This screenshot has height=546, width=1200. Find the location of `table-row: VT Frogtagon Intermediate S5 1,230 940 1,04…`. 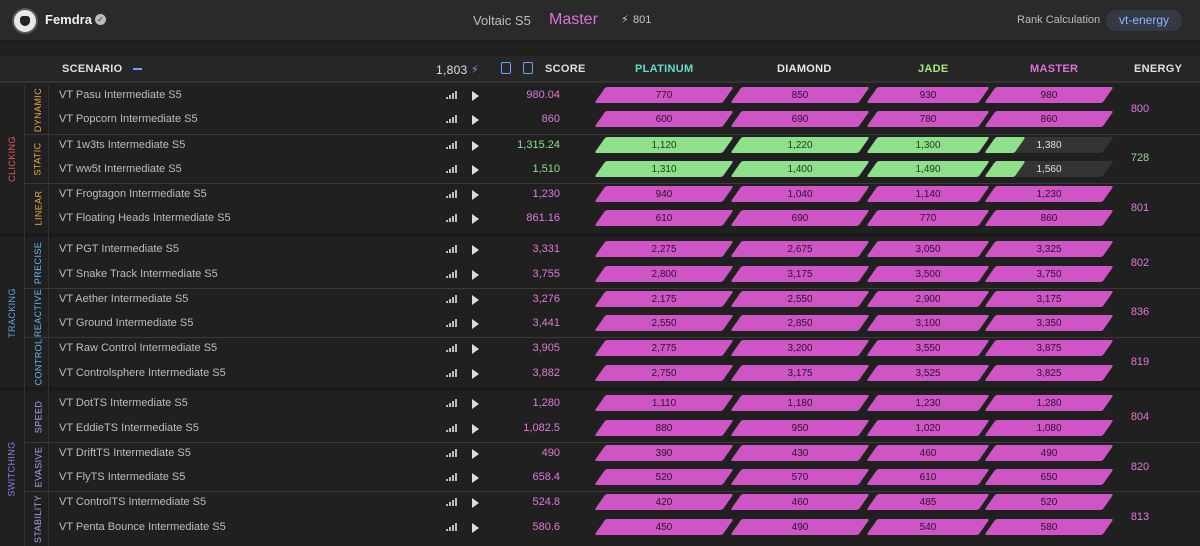

table-row: VT Frogtagon Intermediate S5 1,230 940 1,04… is located at coordinates (624, 195).